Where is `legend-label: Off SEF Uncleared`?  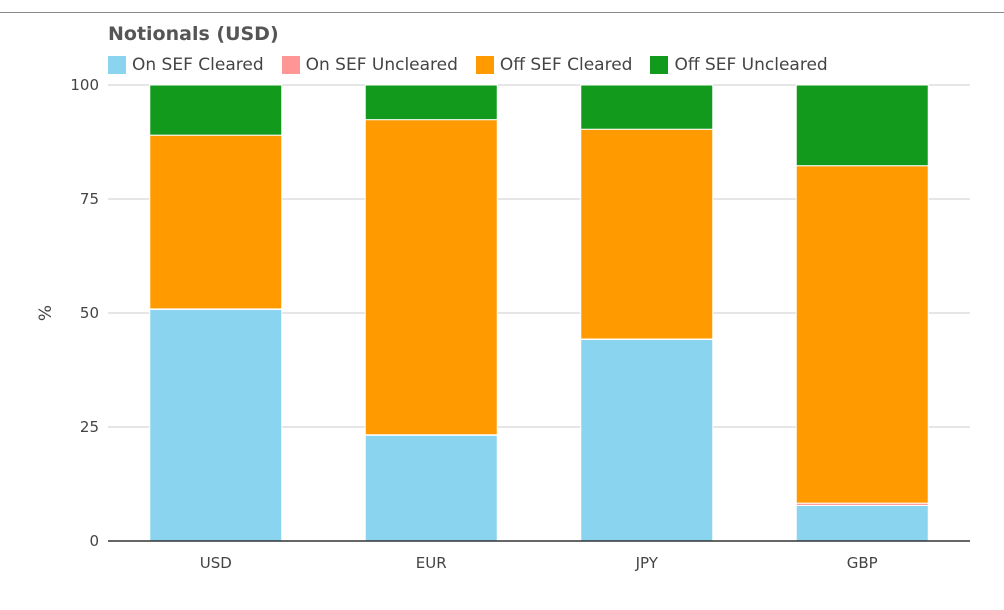 legend-label: Off SEF Uncleared is located at coordinates (751, 65).